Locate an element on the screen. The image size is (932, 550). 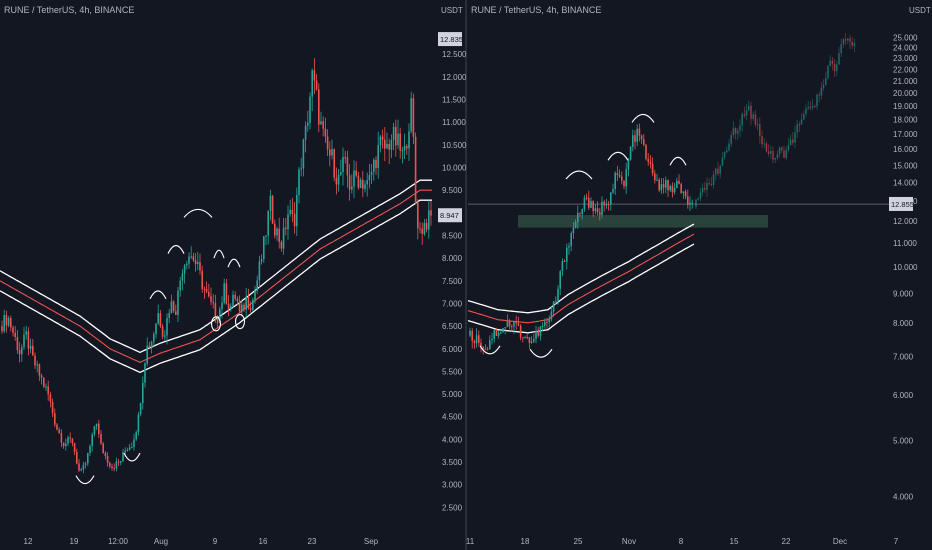
ma-line-middle is located at coordinates (581, 278).